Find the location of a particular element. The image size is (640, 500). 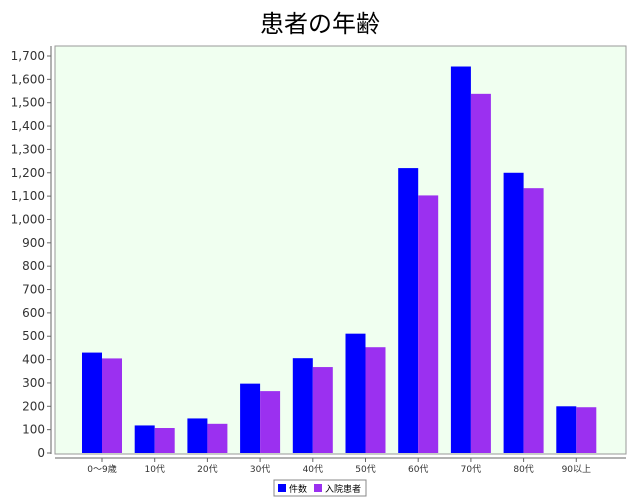

y-tick-label: 200 is located at coordinates (33, 406).